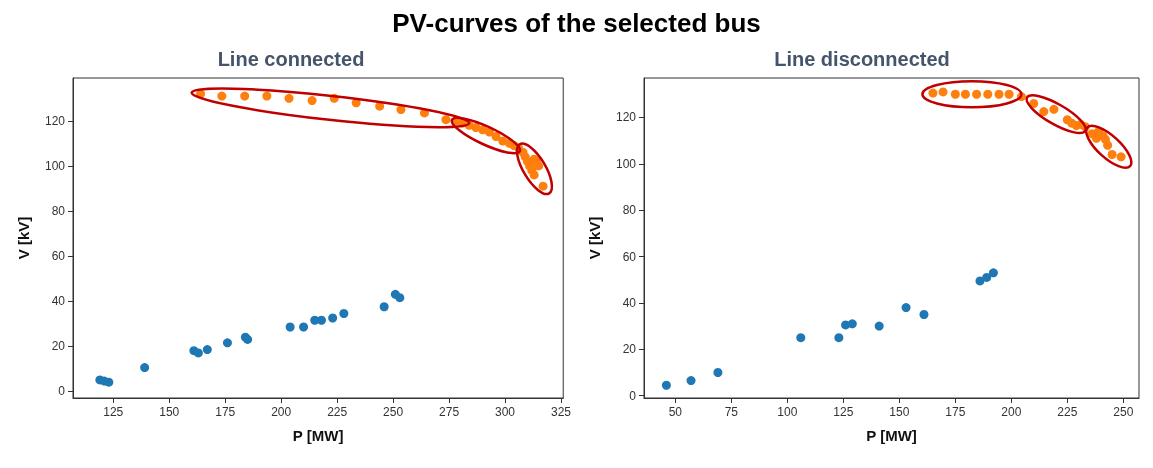 Image resolution: width=1153 pixels, height=468 pixels. Describe the element at coordinates (561, 412) in the screenshot. I see `x-tick-label: 325` at that location.